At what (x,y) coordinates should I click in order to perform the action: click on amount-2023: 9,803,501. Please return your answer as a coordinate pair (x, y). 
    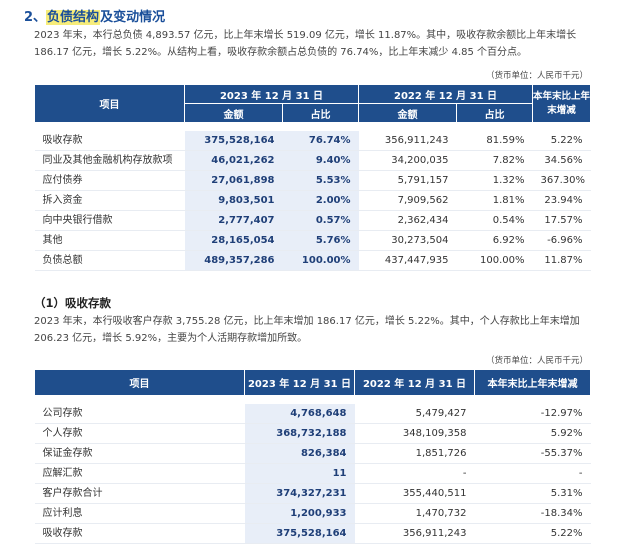
    Looking at the image, I should click on (233, 200).